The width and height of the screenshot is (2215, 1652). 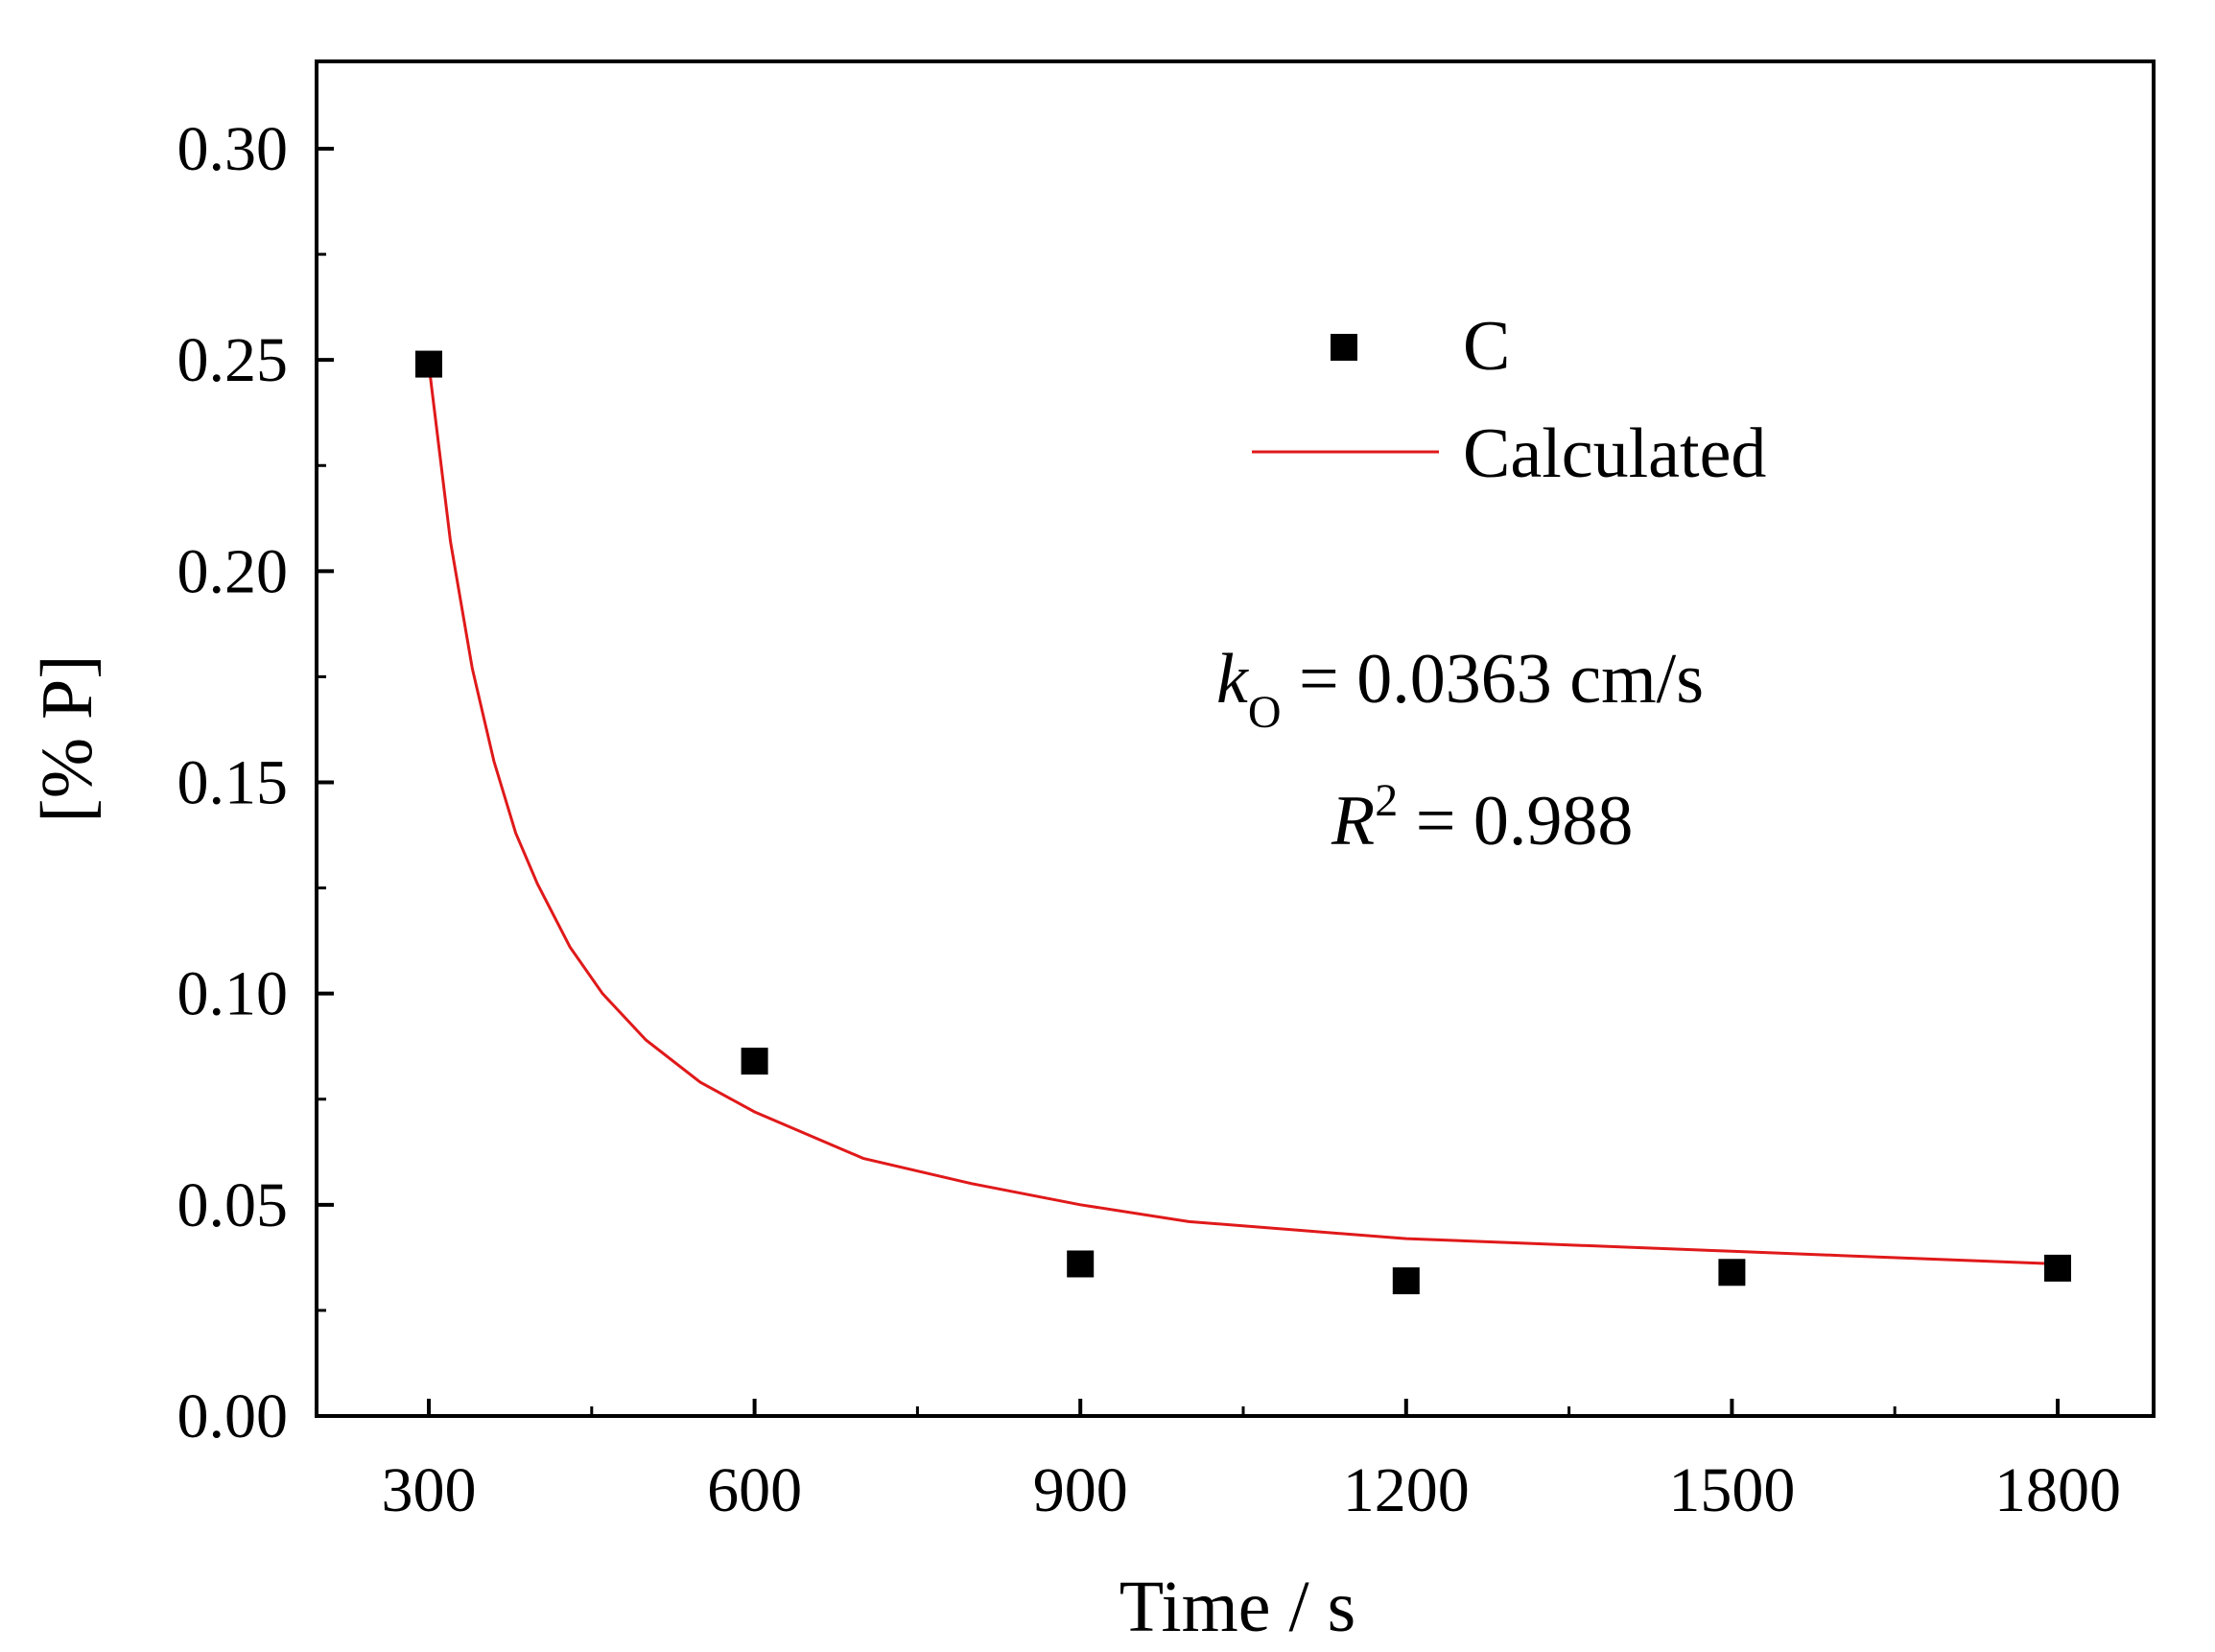 What do you see at coordinates (233, 571) in the screenshot?
I see `y-tick-label: 0.20` at bounding box center [233, 571].